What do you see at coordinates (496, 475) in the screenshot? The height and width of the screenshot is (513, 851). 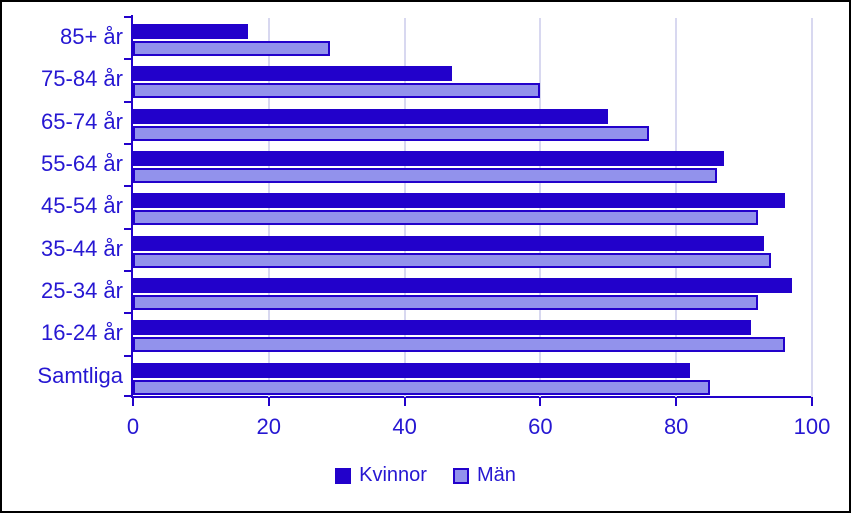 I see `legend-label-män: Män` at bounding box center [496, 475].